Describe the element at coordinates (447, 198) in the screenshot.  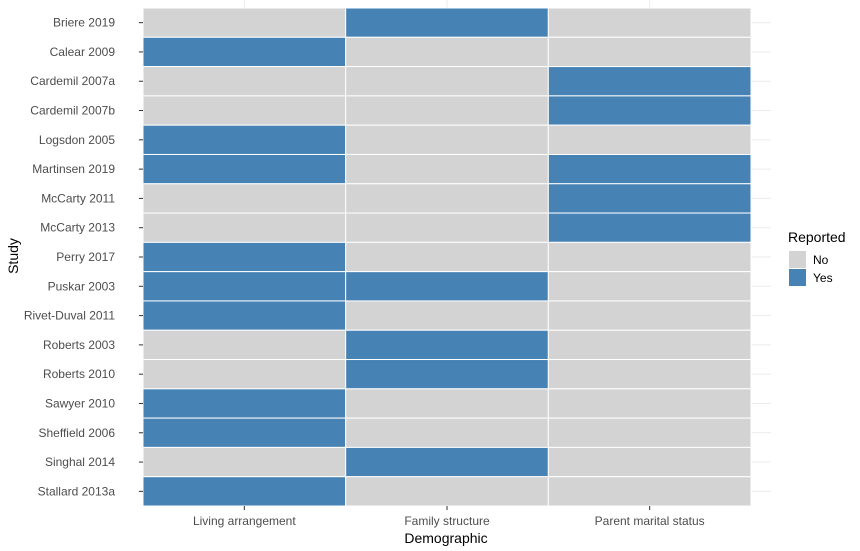
I see `cell-mccarty-2011-family-structure` at that location.